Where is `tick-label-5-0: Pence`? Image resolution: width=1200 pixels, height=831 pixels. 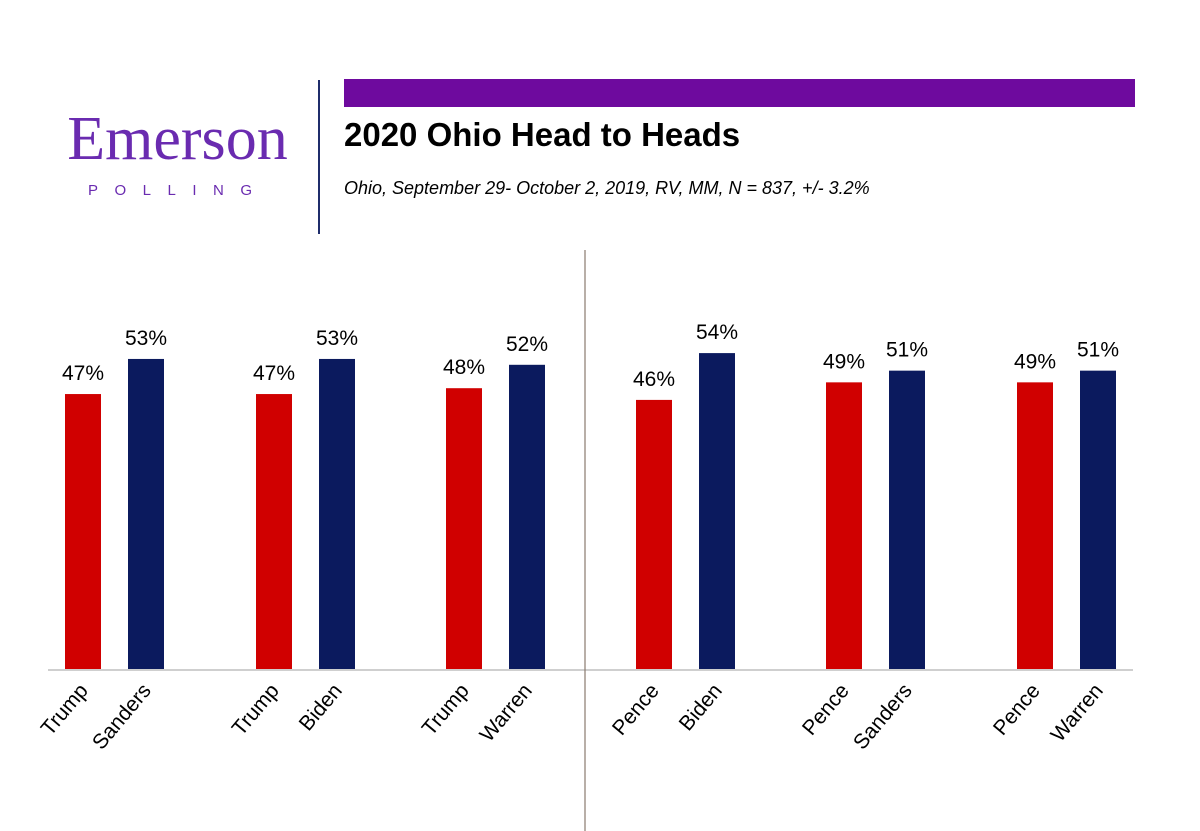
tick-label-5-0: Pence is located at coordinates (1017, 709).